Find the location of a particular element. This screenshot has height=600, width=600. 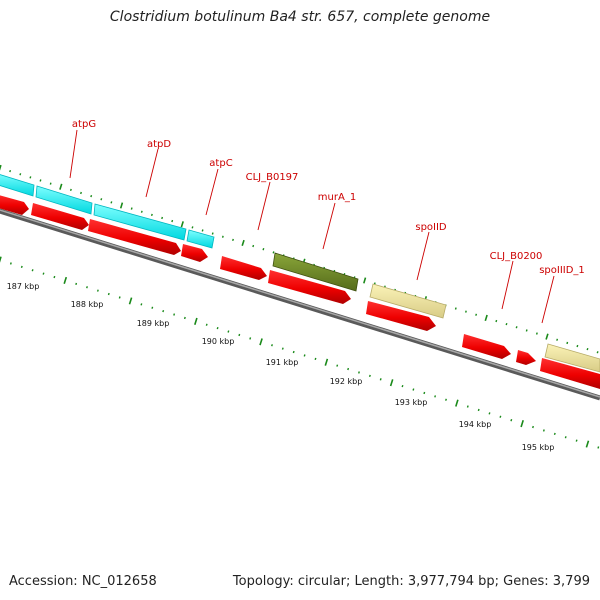

murA-feature is located at coordinates (315, 272).